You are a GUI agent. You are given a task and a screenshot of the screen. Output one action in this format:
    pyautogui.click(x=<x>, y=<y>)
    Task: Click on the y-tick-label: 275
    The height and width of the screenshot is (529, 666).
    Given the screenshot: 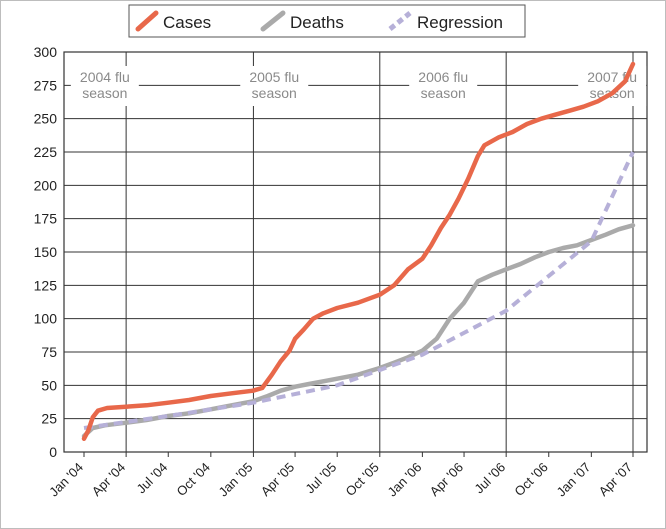 What is the action you would take?
    pyautogui.click(x=46, y=85)
    